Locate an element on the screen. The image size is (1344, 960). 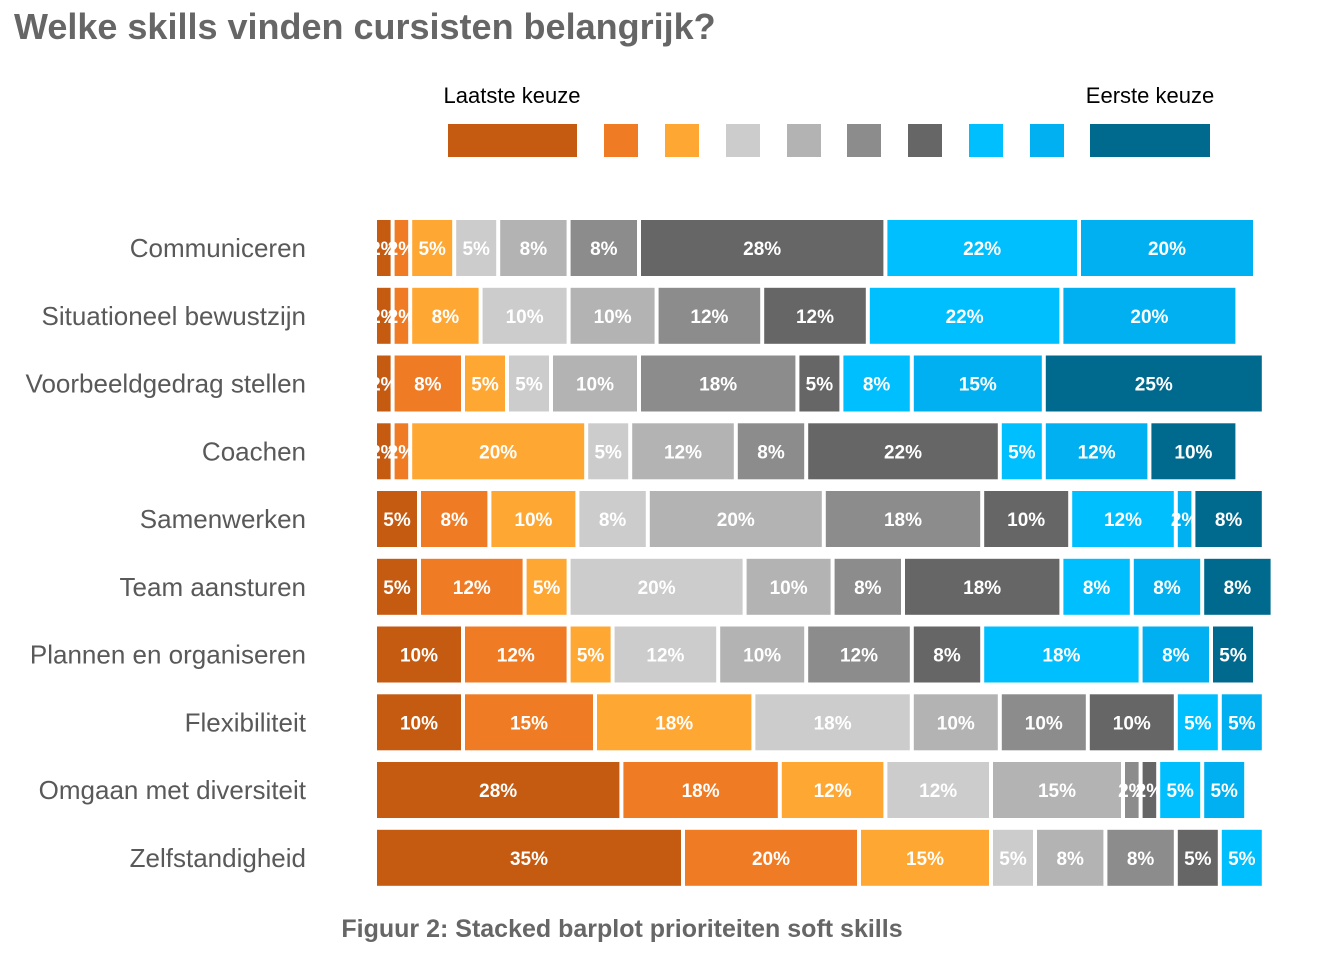
bar-row: 5% 12% 5% 20% 10% 8% 18% 8% 8% 8% is located at coordinates (824, 586).